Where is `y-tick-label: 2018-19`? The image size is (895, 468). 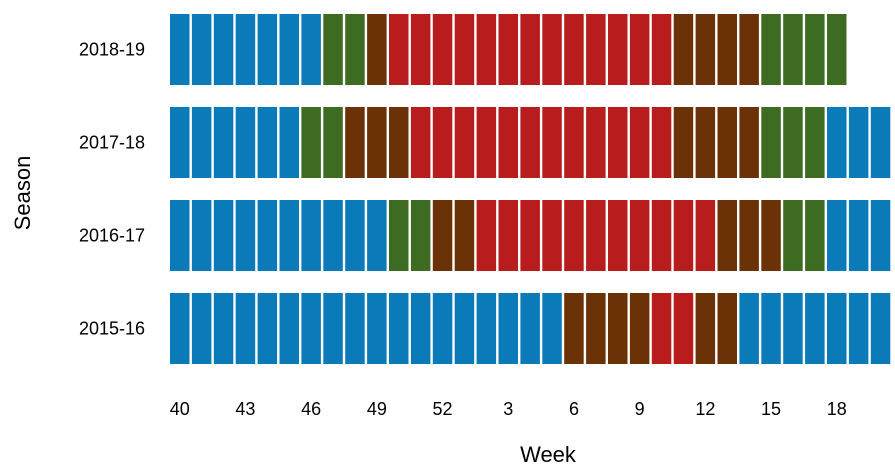 y-tick-label: 2018-19 is located at coordinates (112, 50).